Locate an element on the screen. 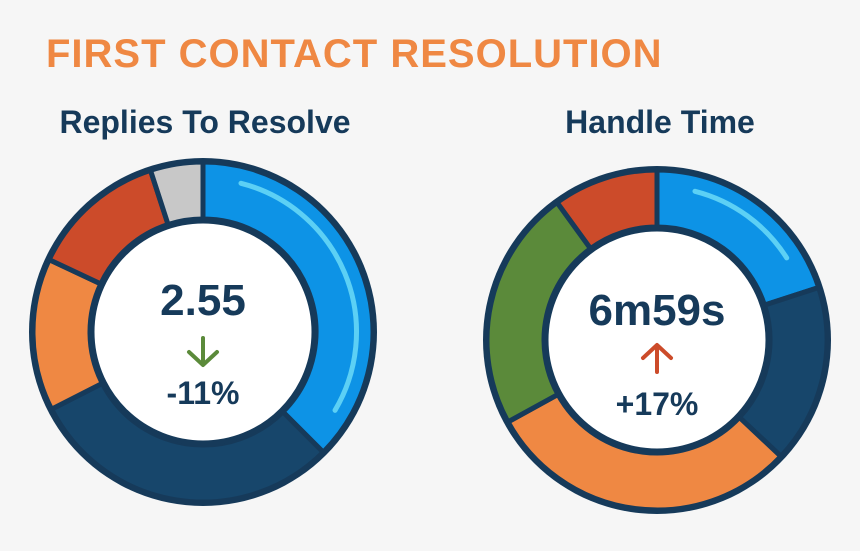  chart-title-handle-time: Handle Time is located at coordinates (660, 122).